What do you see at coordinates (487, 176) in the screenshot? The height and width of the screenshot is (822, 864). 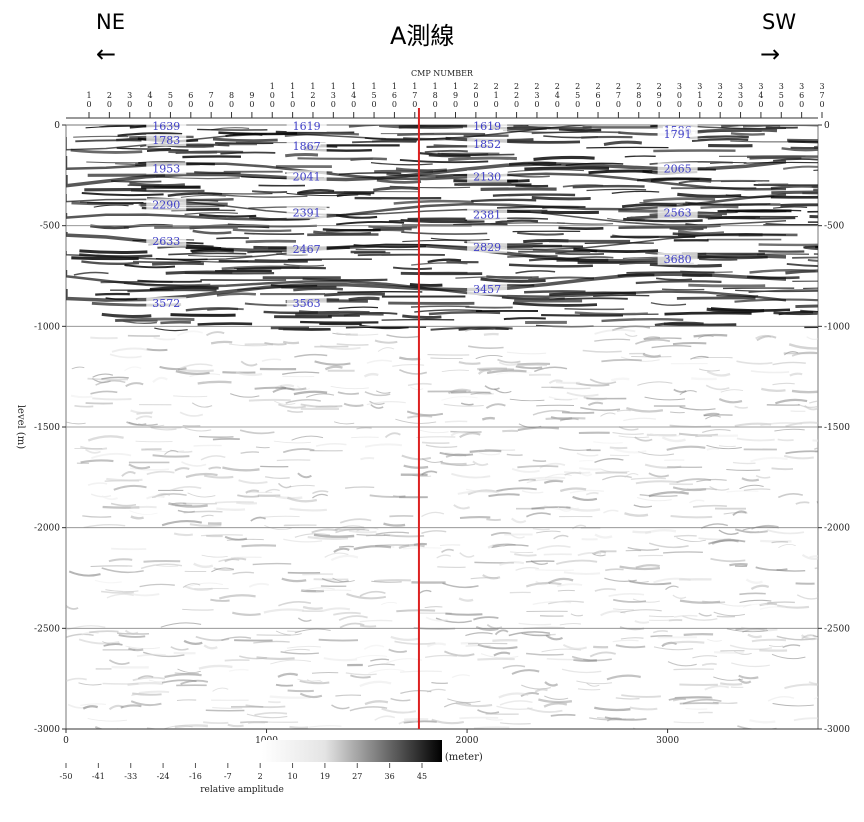 I see `velocity-label: 2130` at bounding box center [487, 176].